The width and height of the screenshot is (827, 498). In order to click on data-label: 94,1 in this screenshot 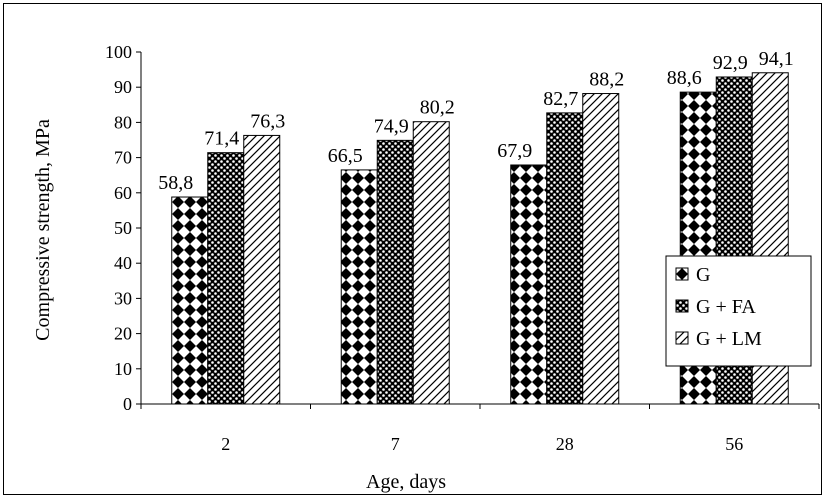, I will do `click(776, 59)`.